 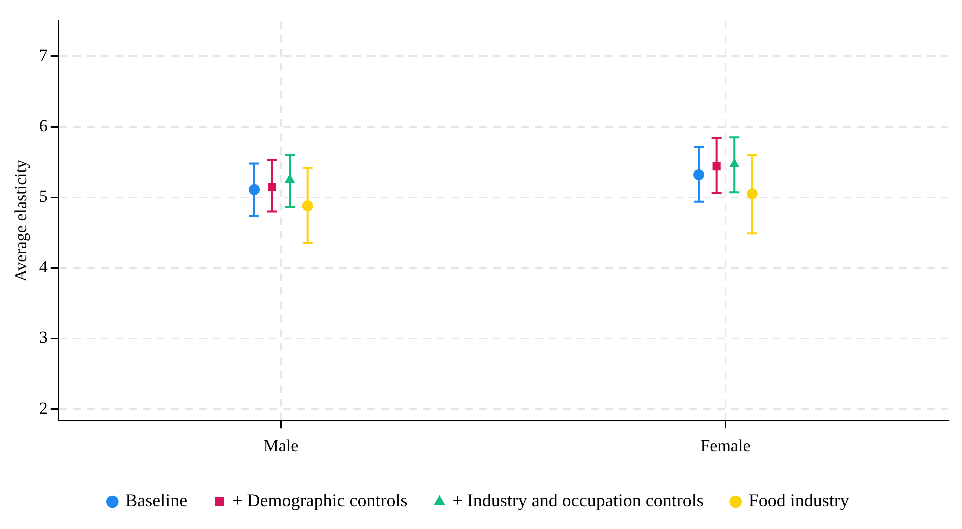 What do you see at coordinates (43, 408) in the screenshot?
I see `y-tick-label: 2` at bounding box center [43, 408].